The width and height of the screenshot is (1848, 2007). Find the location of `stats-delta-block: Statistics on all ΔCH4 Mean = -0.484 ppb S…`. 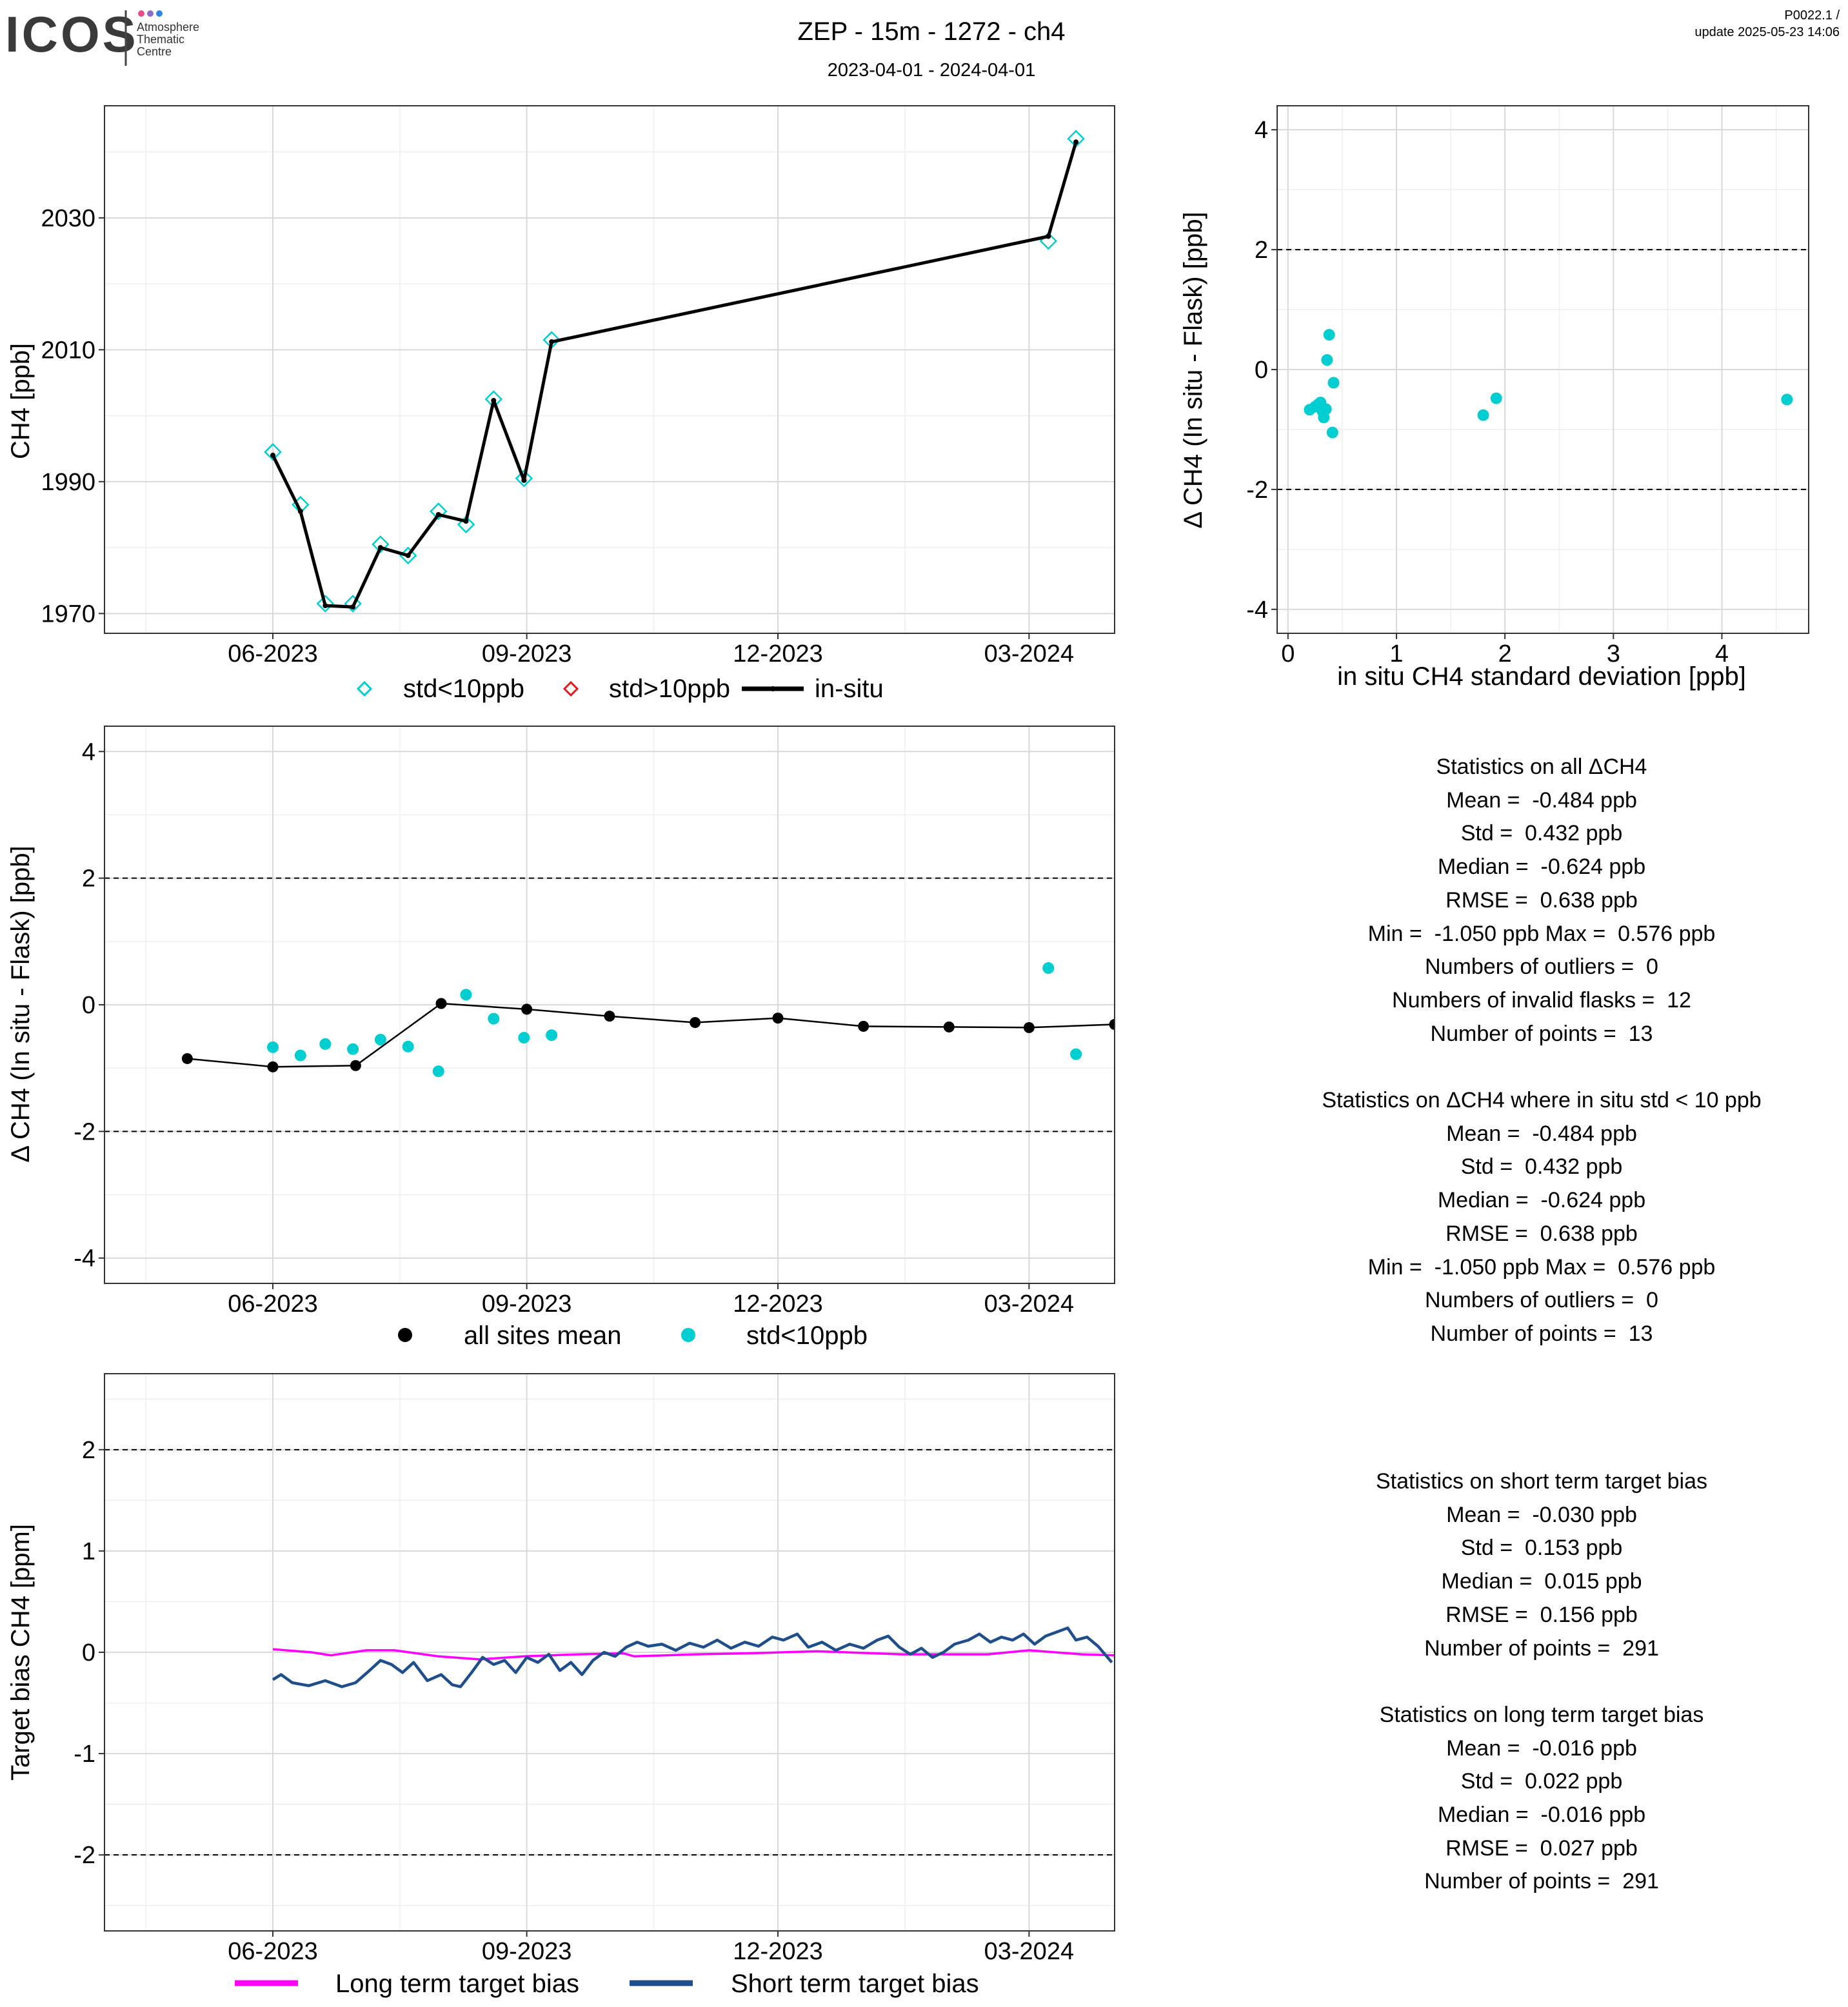

stats-delta-block: Statistics on all ΔCH4 Mean = -0.484 ppb S… is located at coordinates (1542, 1051).